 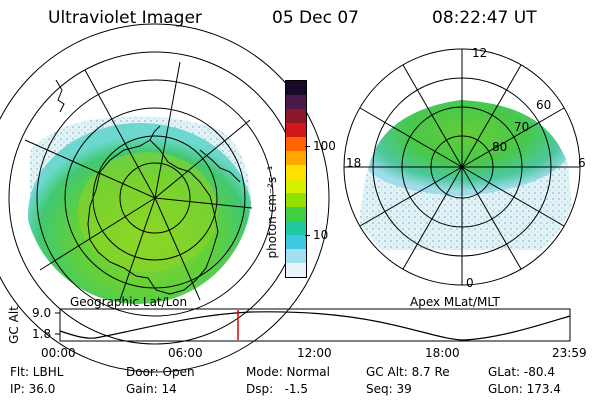 I want to click on date-label: 05 Dec 07, so click(x=315, y=18).